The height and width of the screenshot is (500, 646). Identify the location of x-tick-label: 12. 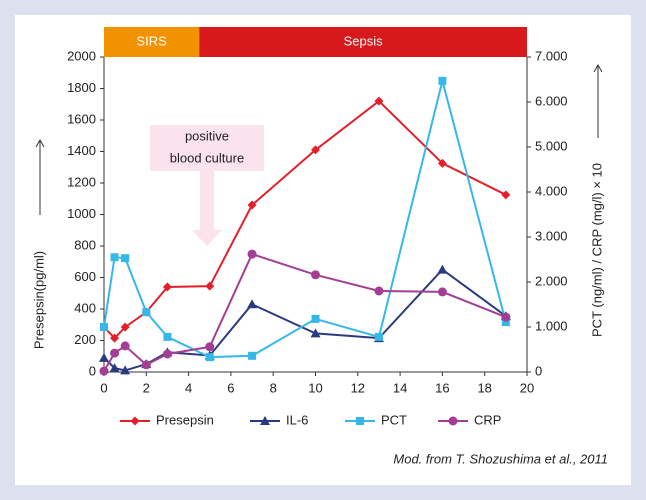
(358, 387).